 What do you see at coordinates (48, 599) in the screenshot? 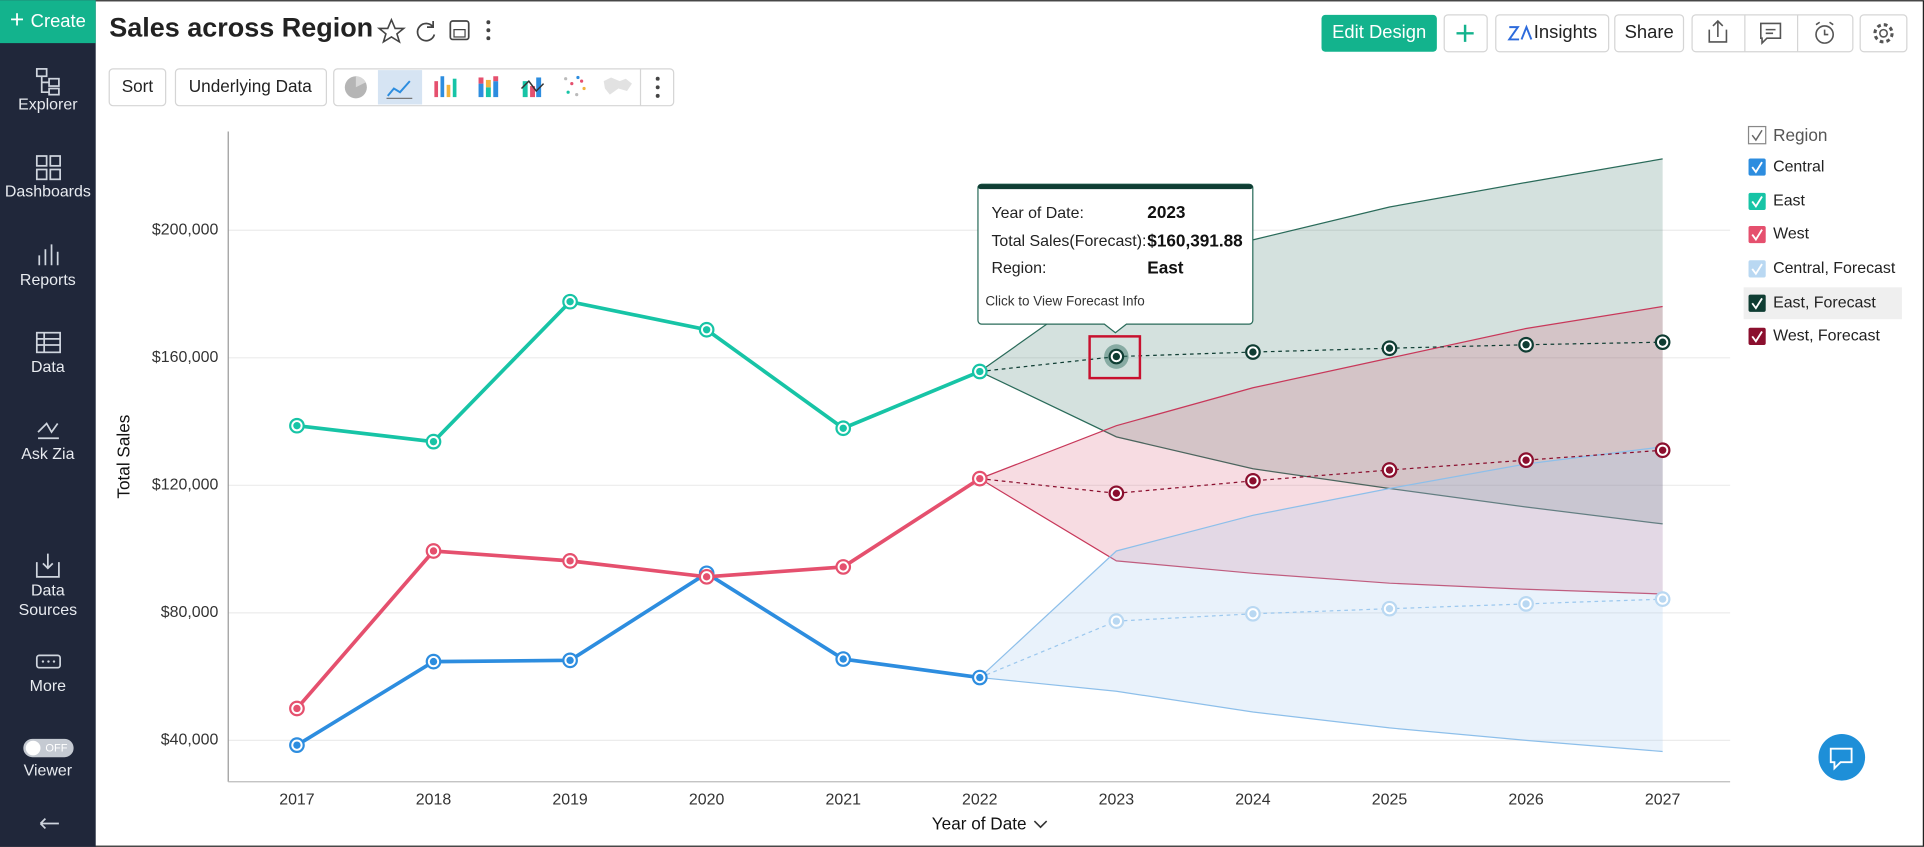
I see `sidebar-label: Data Sources` at bounding box center [48, 599].